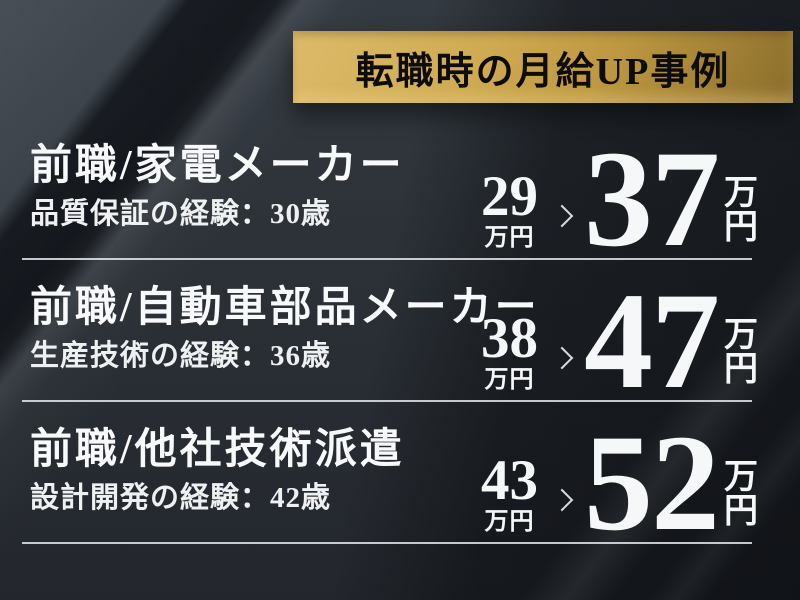 The image size is (800, 600). I want to click on salary-change: 38 万円 47 万 円, so click(619, 340).